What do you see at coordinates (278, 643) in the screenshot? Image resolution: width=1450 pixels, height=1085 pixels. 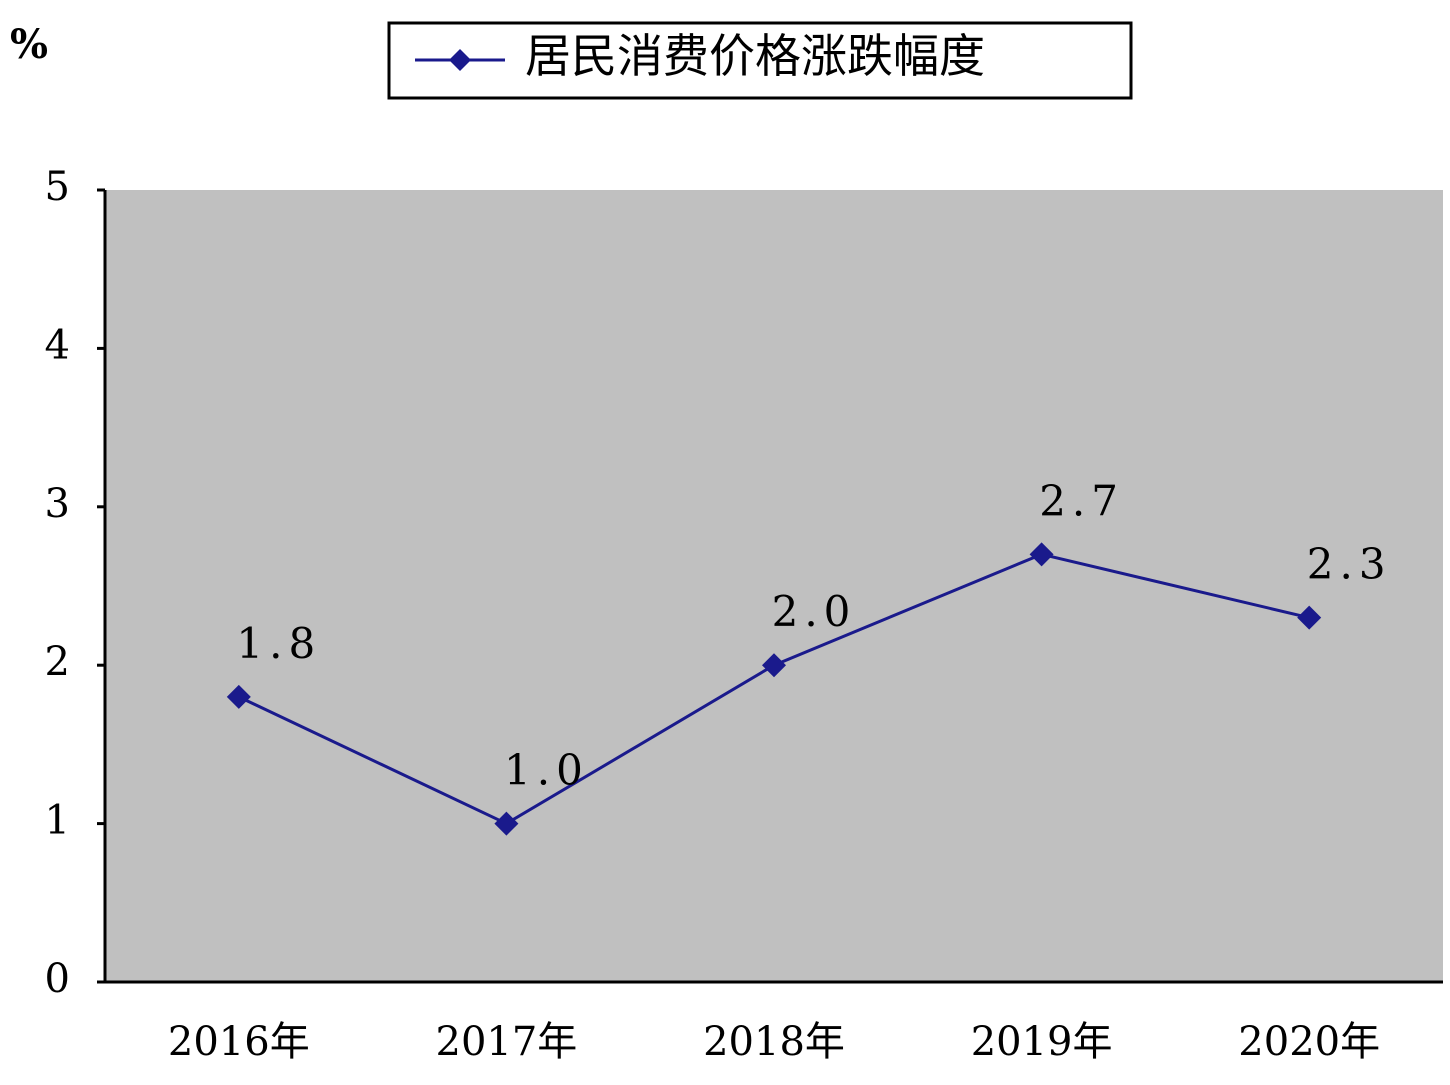 I see `data-label: 1.8` at bounding box center [278, 643].